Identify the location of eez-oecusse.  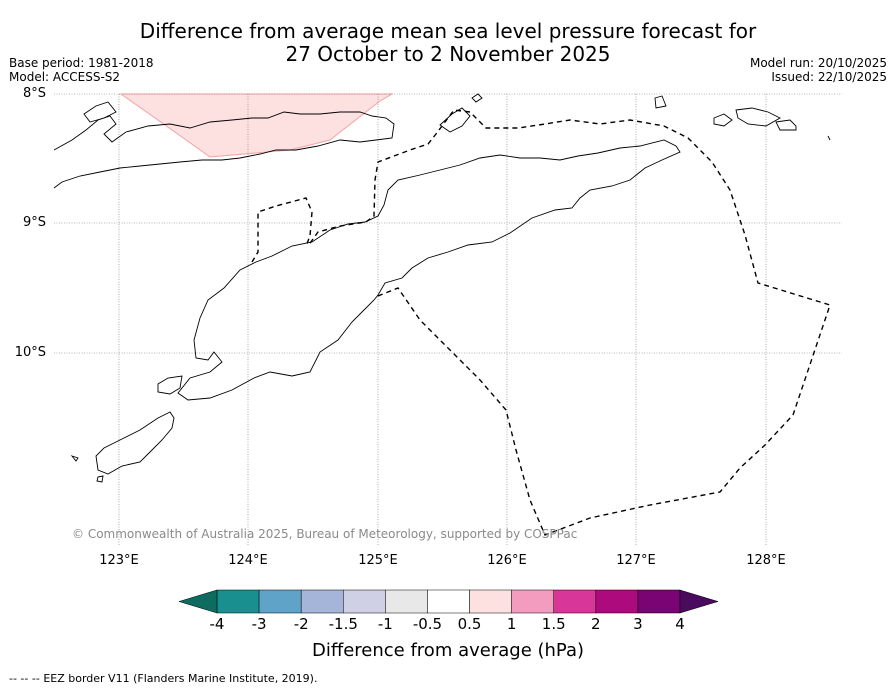
(282, 230).